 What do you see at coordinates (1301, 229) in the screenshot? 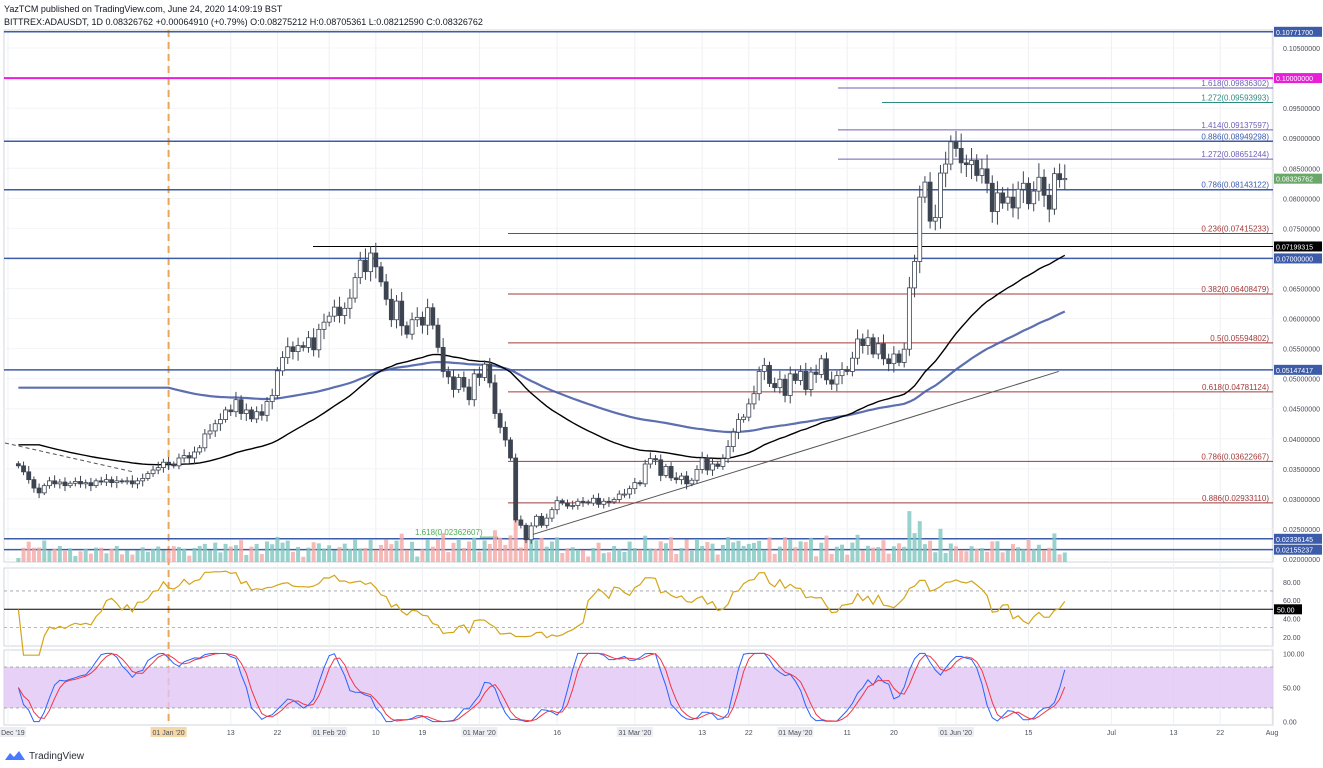
I see `y-tick-label: 0.07500000` at bounding box center [1301, 229].